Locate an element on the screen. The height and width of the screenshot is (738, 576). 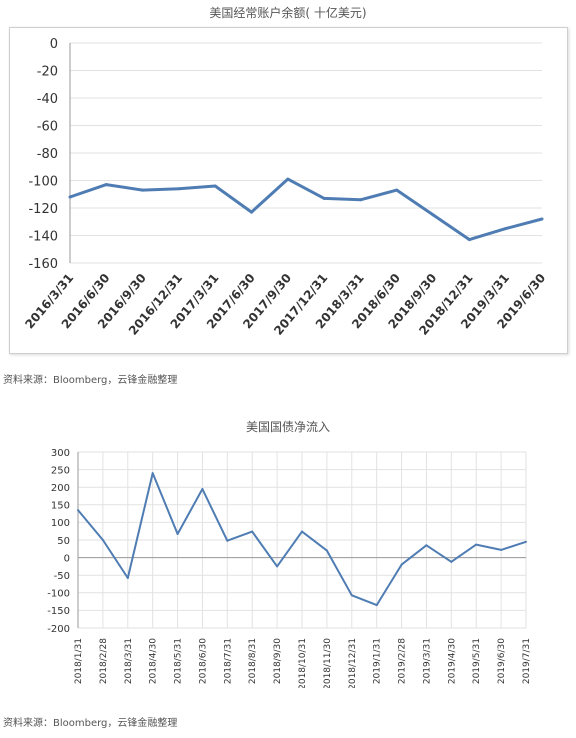
chart2-ytick-label: 150 is located at coordinates (60, 506).